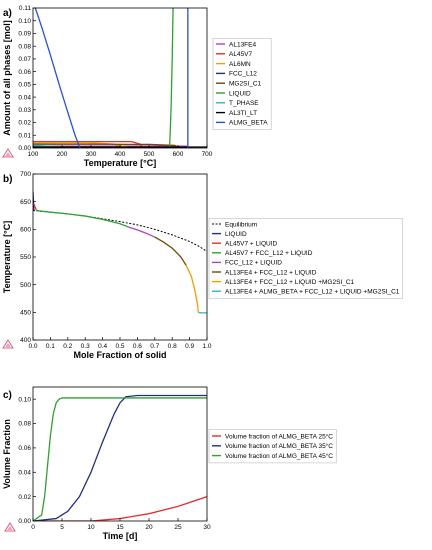 The image size is (432, 550). Describe the element at coordinates (243, 113) in the screenshot. I see `legend-entry: AL3TI_LT` at that location.